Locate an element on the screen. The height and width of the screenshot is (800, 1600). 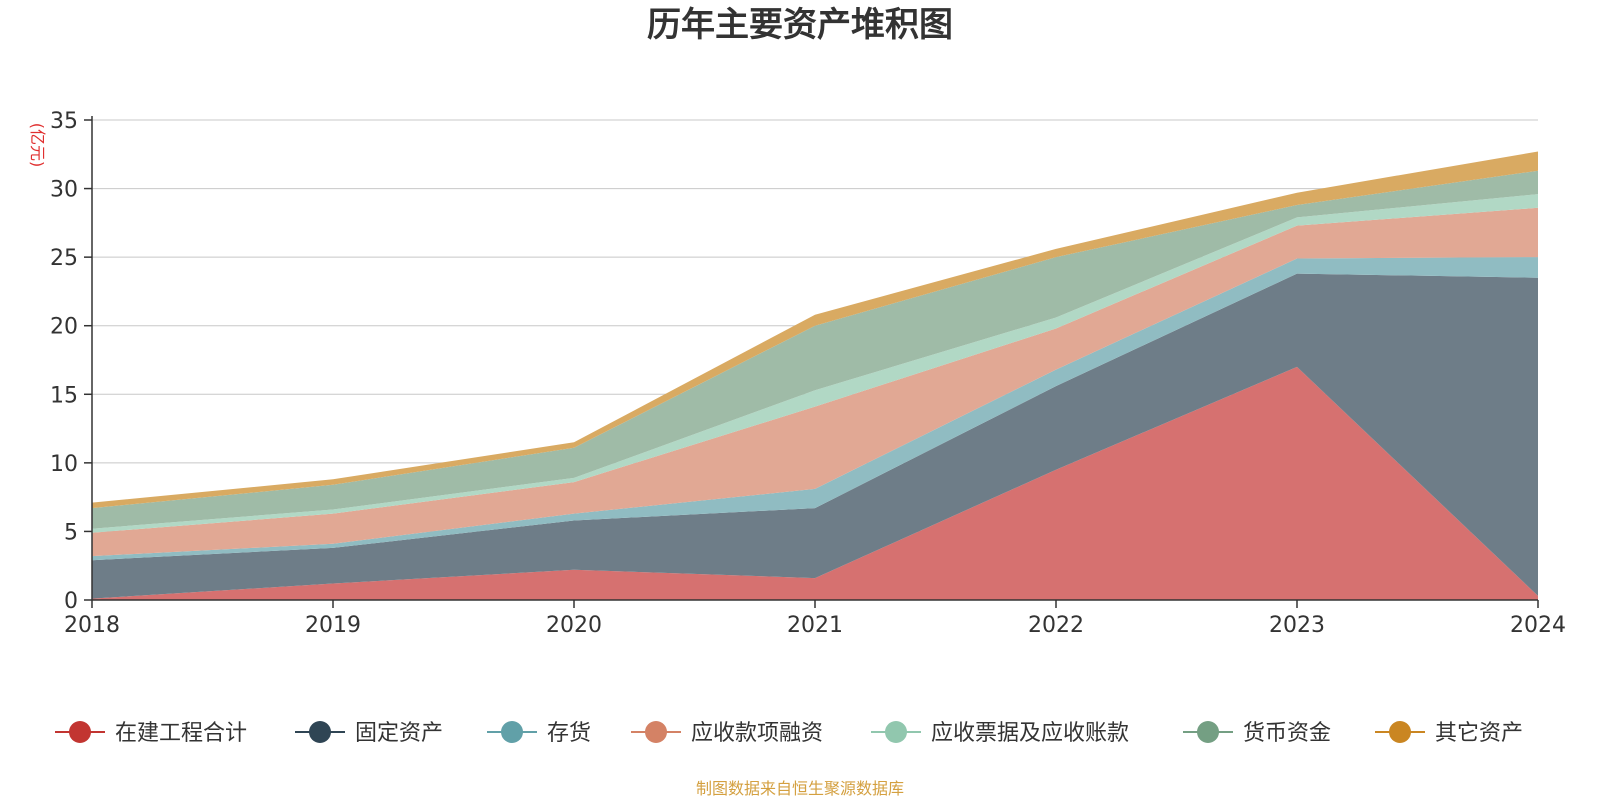
y-axis-unit-label: (亿元) is located at coordinates (37, 145).